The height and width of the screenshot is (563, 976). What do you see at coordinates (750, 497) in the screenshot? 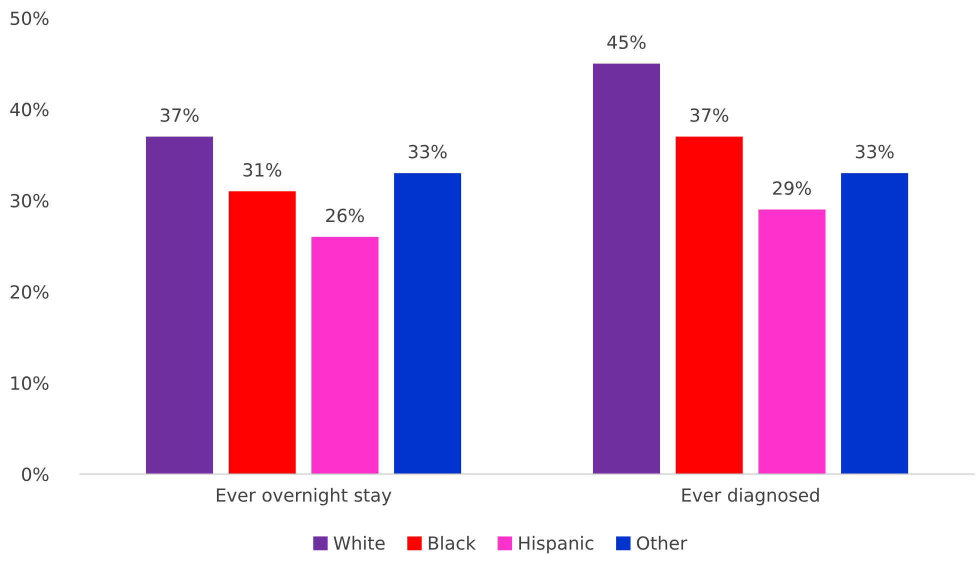
I see `x-tick-label: Ever diagnosed` at bounding box center [750, 497].